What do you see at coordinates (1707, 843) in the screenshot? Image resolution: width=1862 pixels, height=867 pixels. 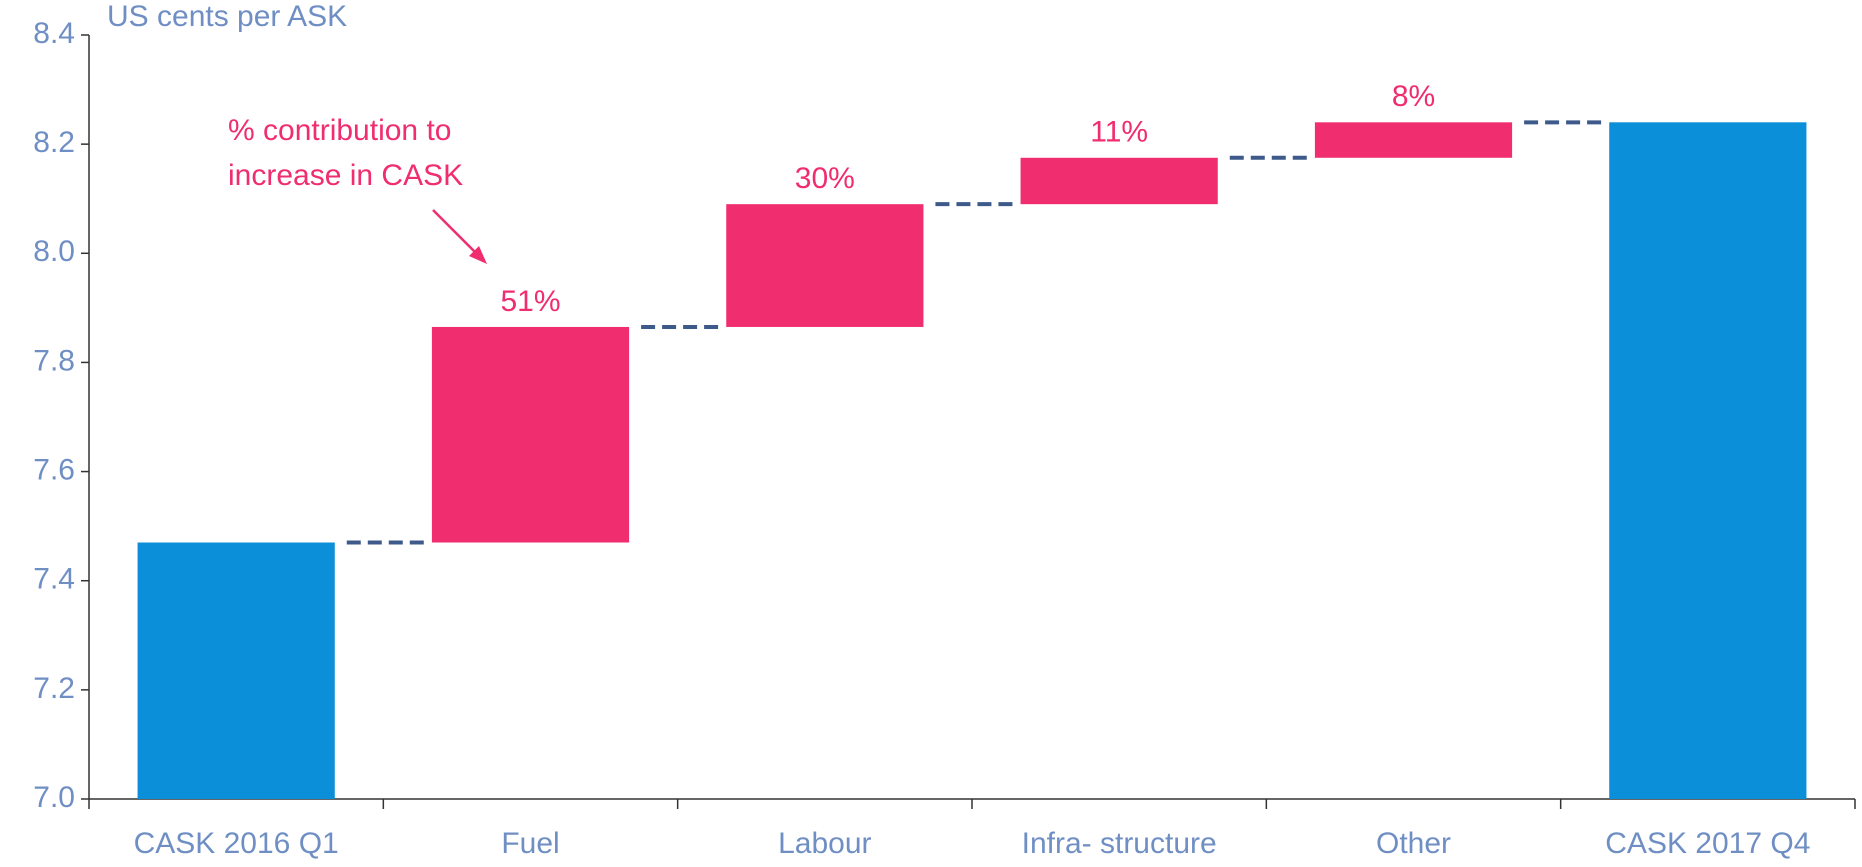 I see `x-tick-label: CASK 2017 Q4` at bounding box center [1707, 843].